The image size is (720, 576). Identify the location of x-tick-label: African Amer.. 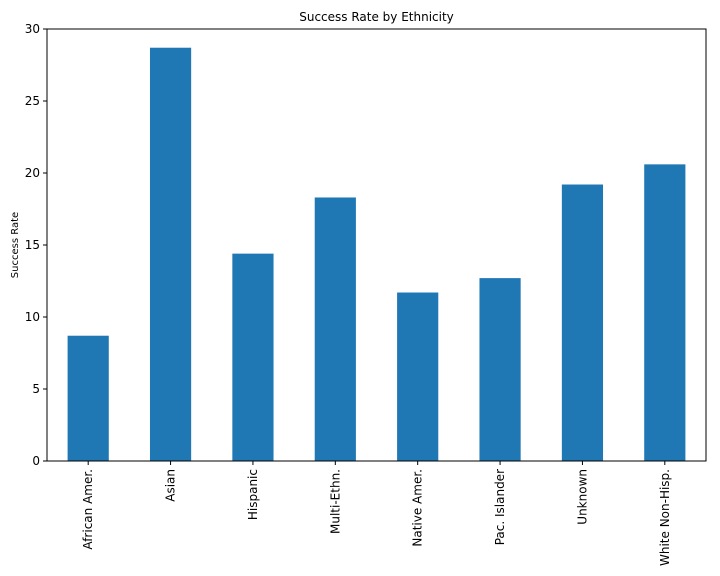
(88, 509).